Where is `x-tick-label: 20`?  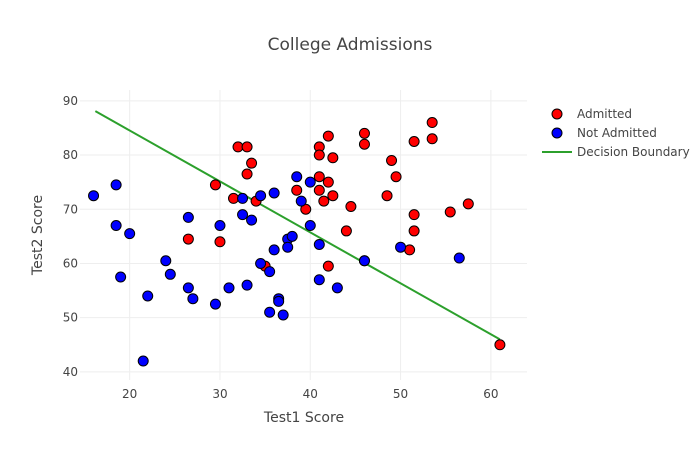 x-tick-label: 20 is located at coordinates (129, 394).